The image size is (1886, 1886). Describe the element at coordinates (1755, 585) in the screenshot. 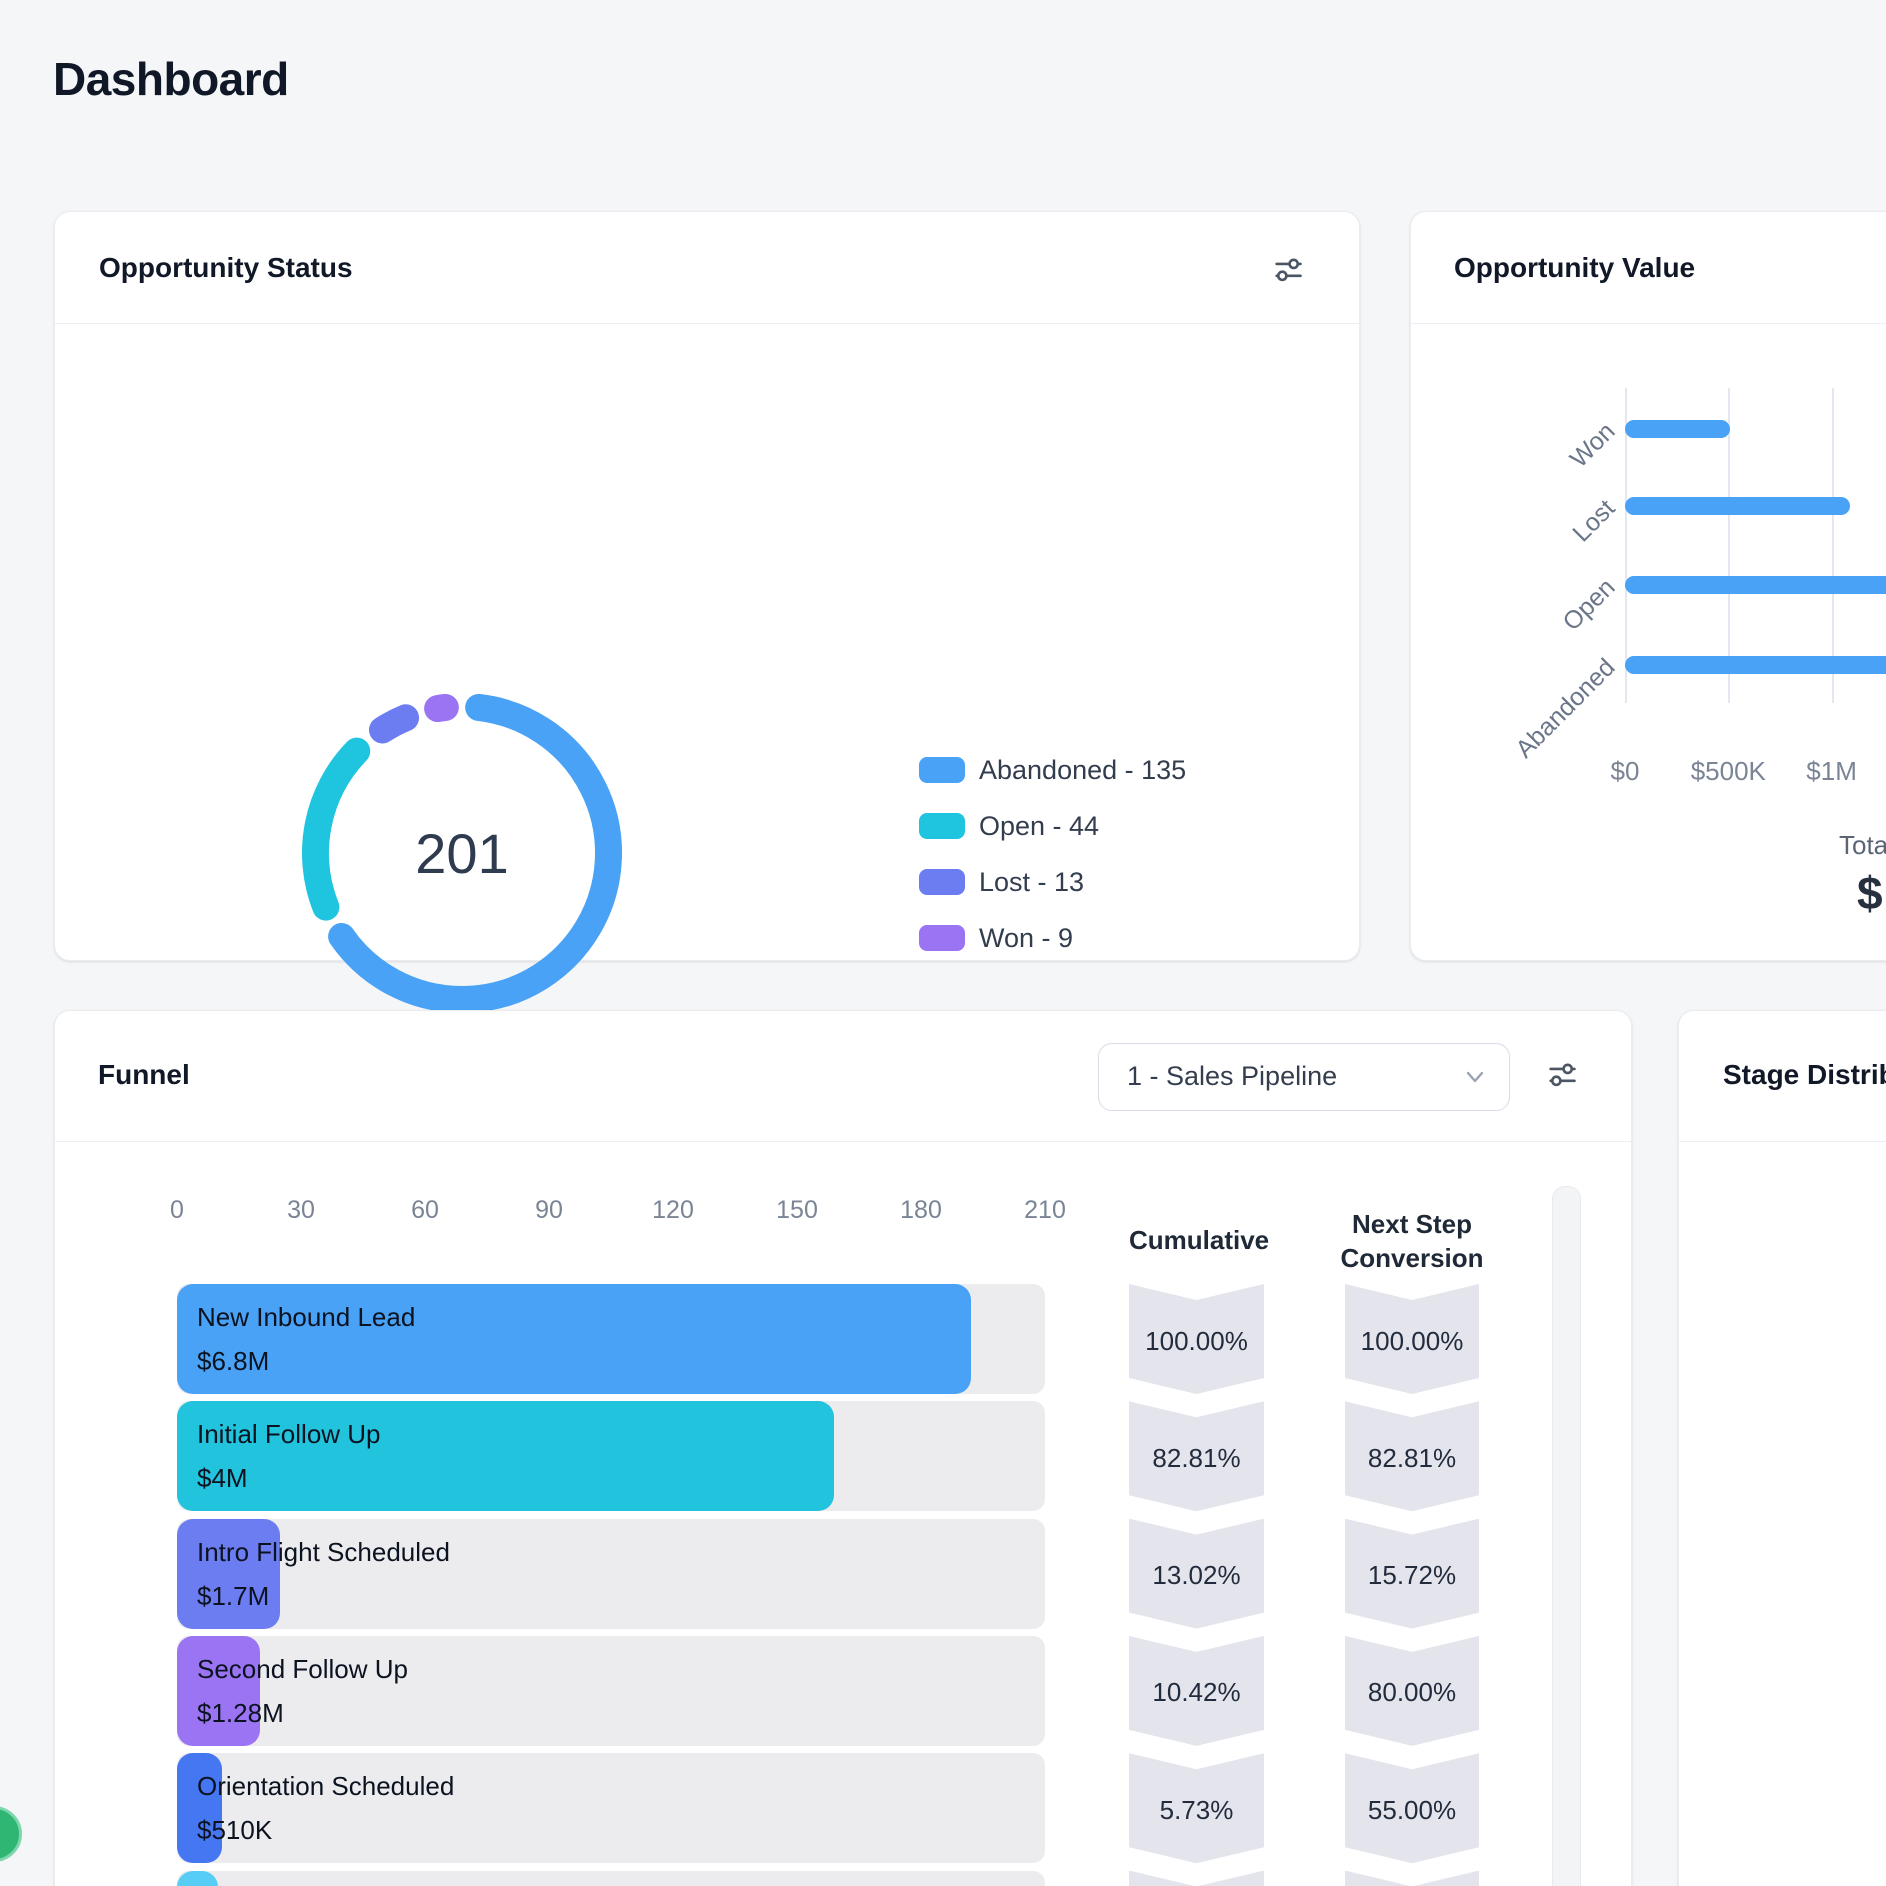

I see `value-bar-open` at that location.